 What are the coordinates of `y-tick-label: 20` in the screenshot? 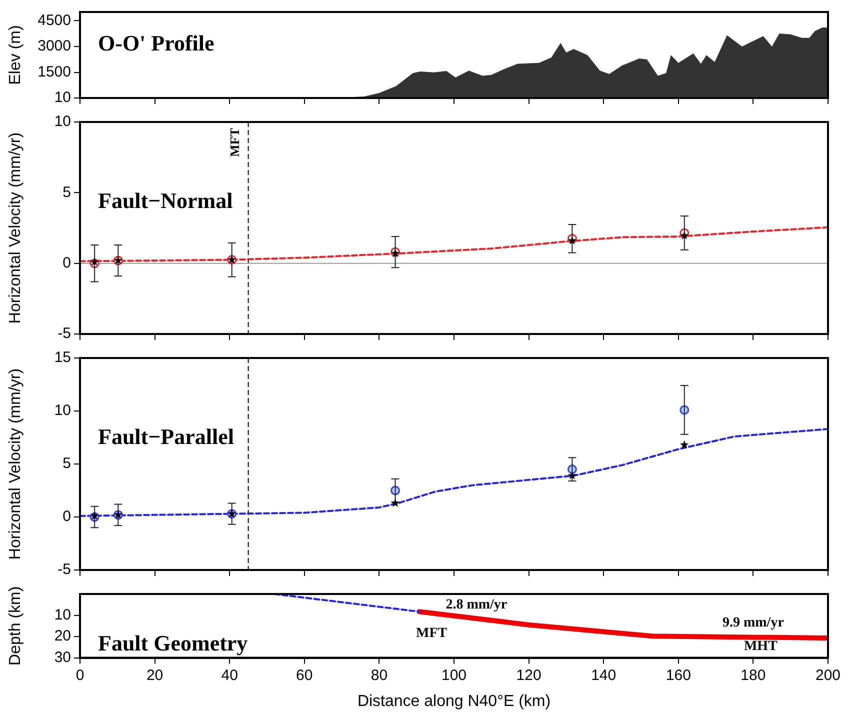 It's located at (62, 636).